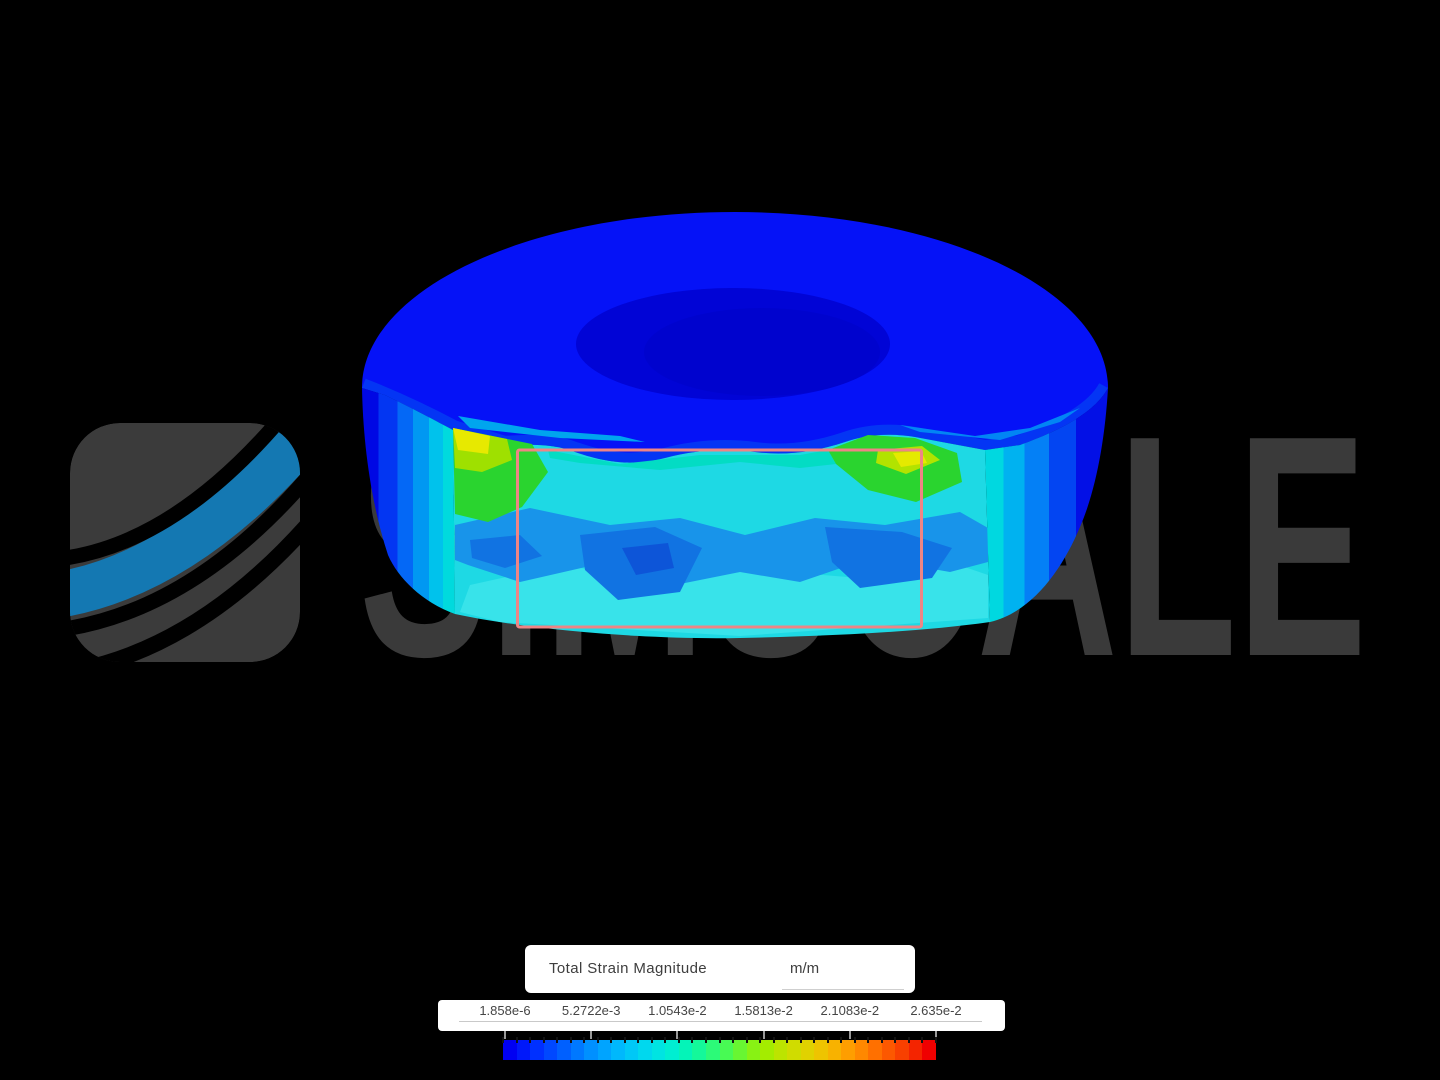  What do you see at coordinates (762, 352) in the screenshot?
I see `model-hole-shade` at bounding box center [762, 352].